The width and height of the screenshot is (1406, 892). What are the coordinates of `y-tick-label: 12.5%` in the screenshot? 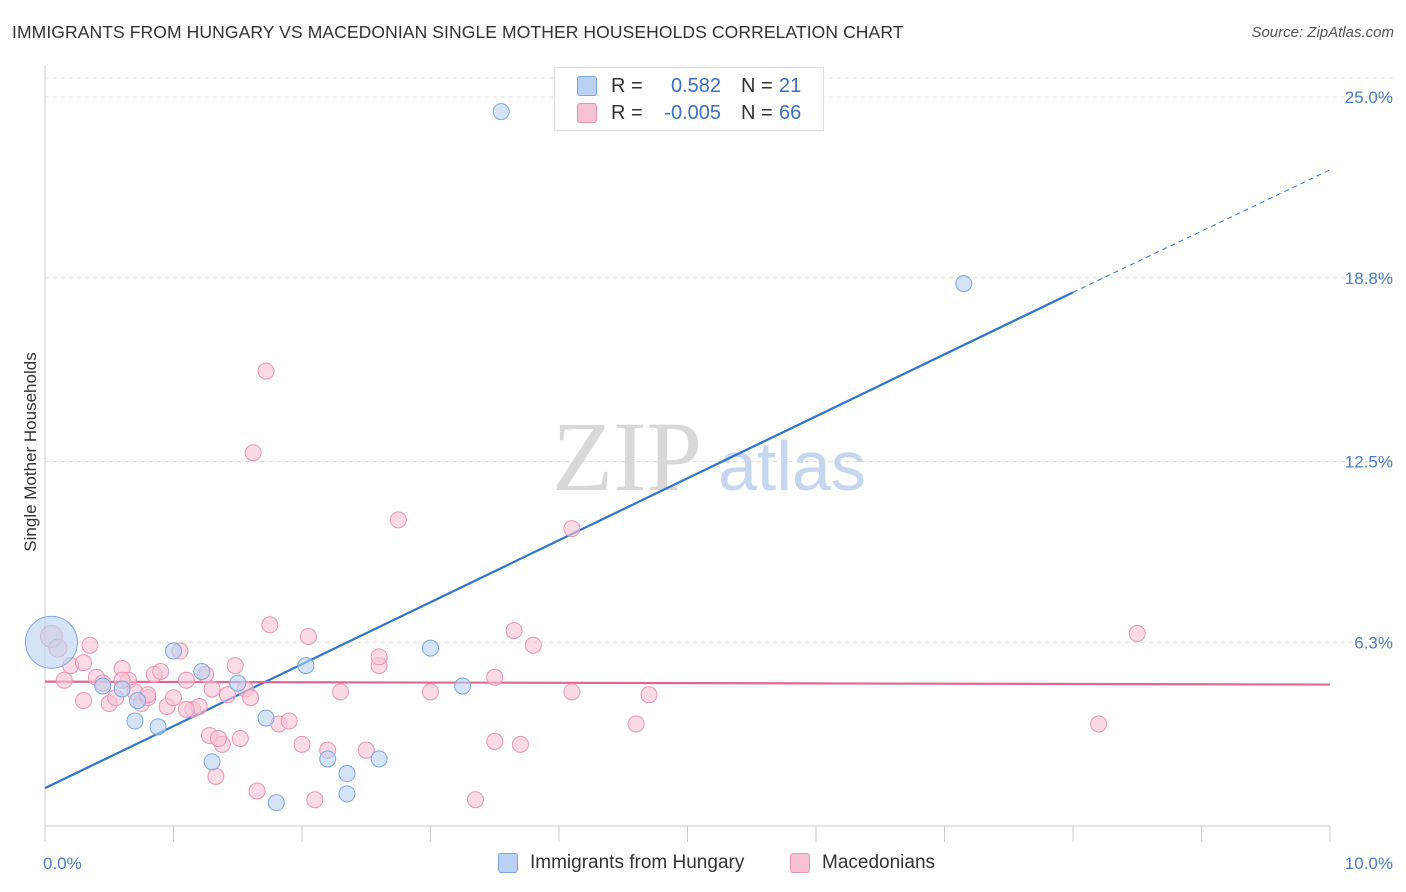 It's located at (1369, 462).